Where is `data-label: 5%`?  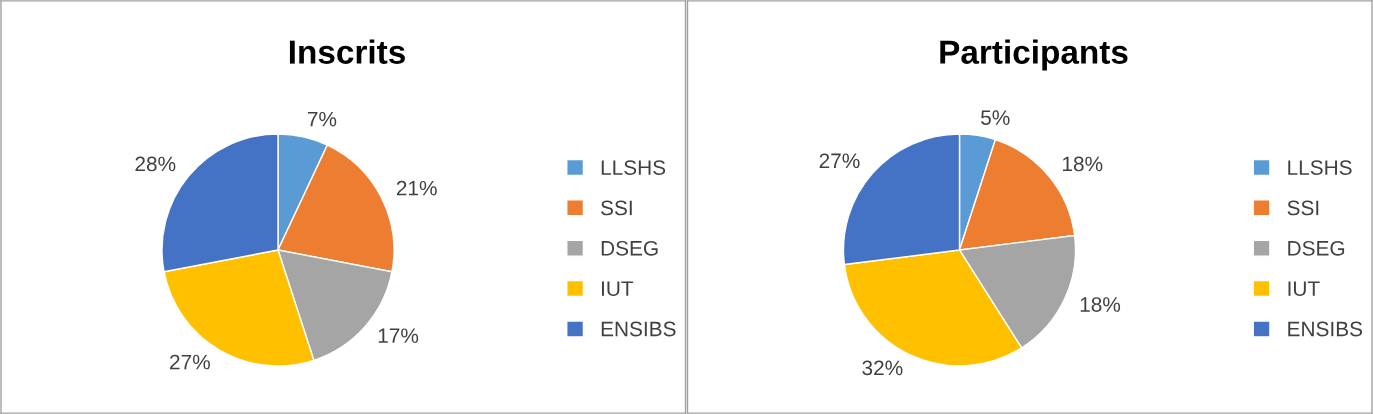 data-label: 5% is located at coordinates (995, 117).